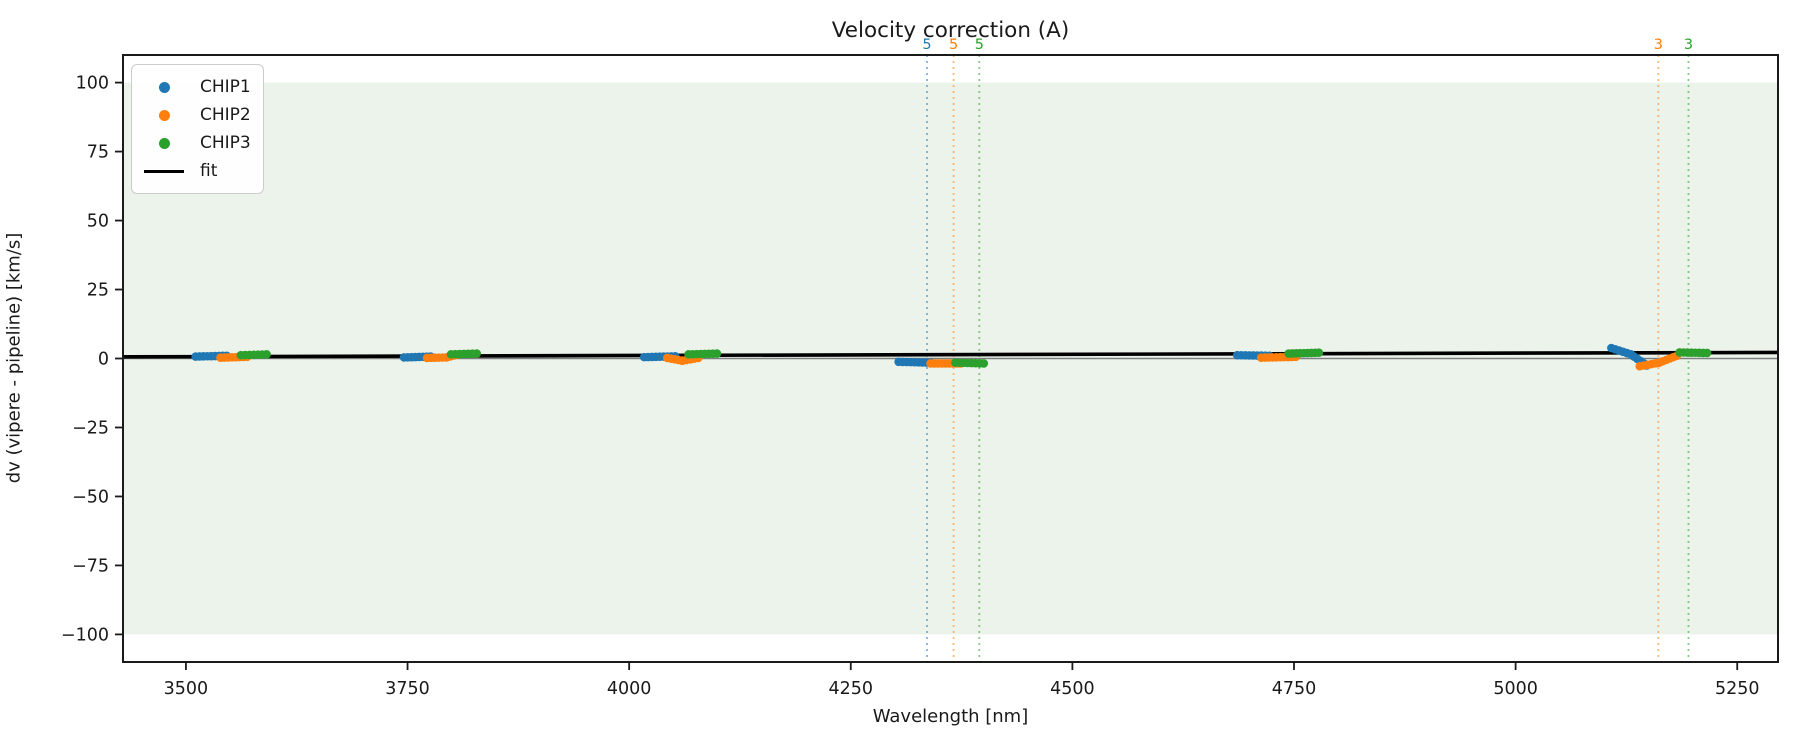 This screenshot has width=1800, height=750. I want to click on legend-entry-chip1: CHIP1, so click(195, 87).